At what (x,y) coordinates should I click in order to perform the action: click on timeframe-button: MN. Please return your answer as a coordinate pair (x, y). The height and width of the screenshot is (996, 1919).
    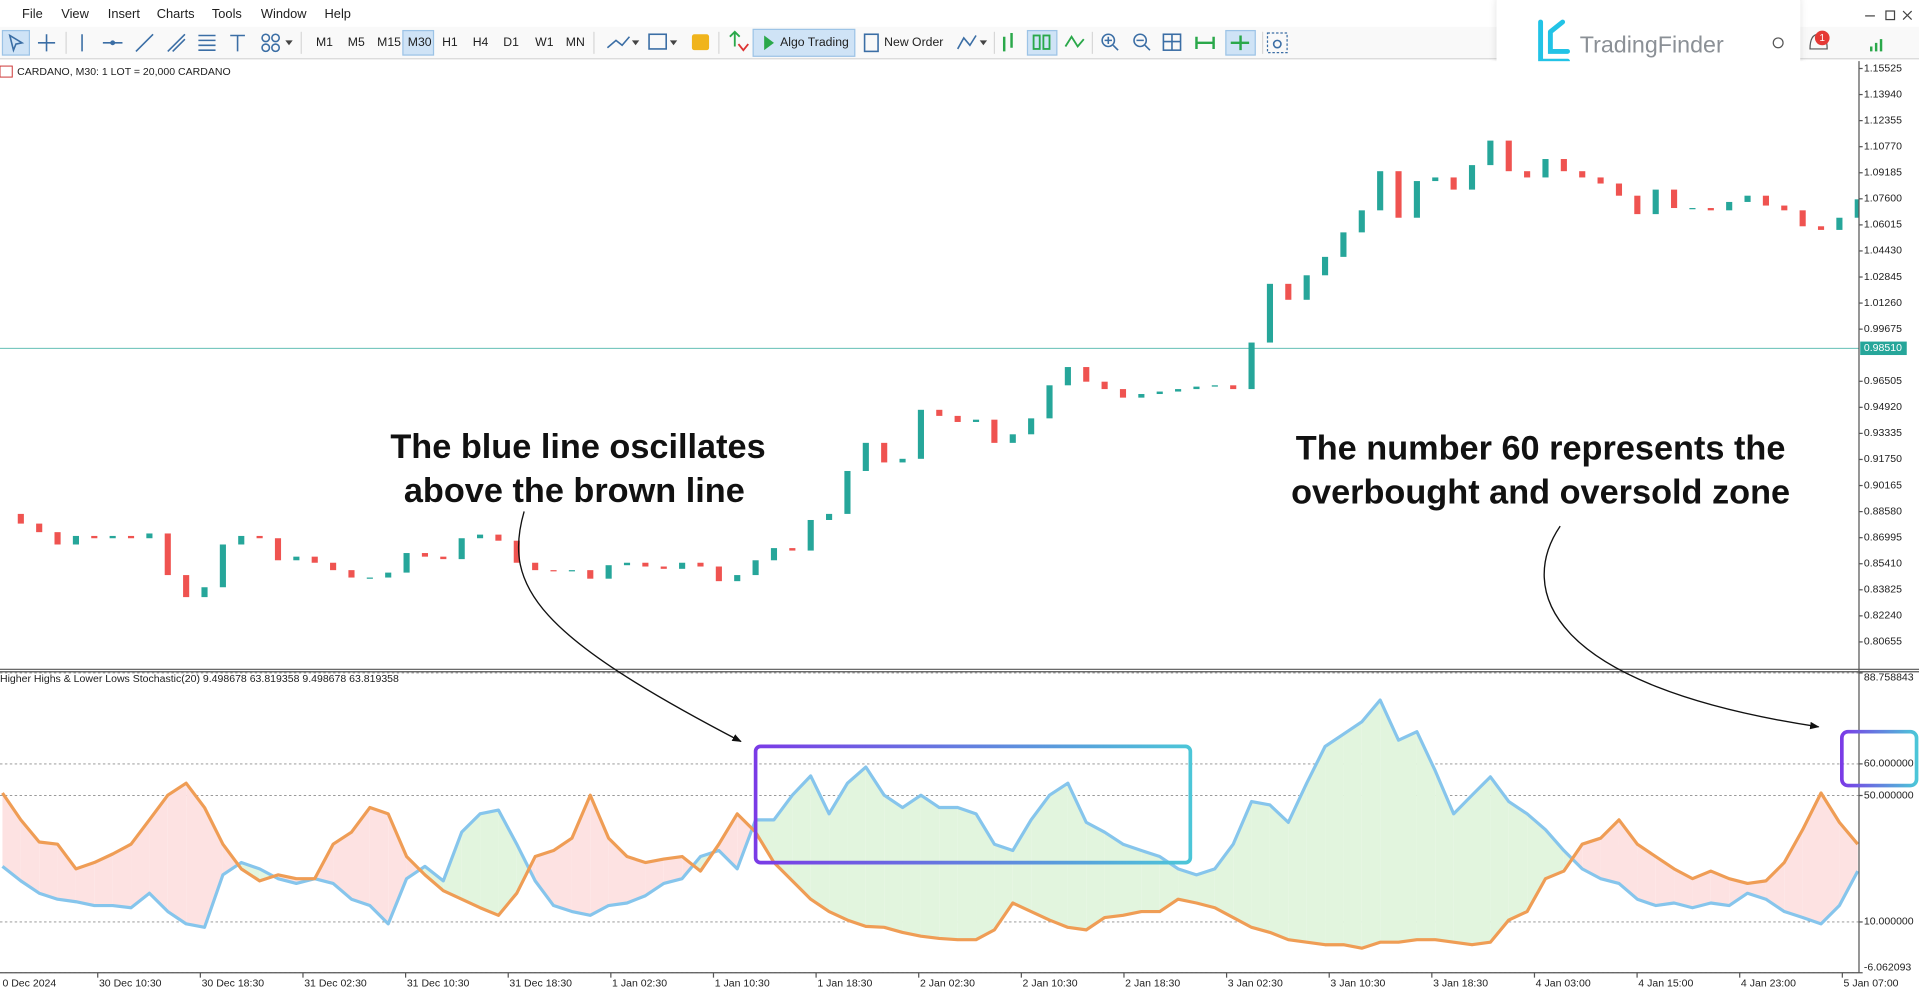
    Looking at the image, I should click on (575, 42).